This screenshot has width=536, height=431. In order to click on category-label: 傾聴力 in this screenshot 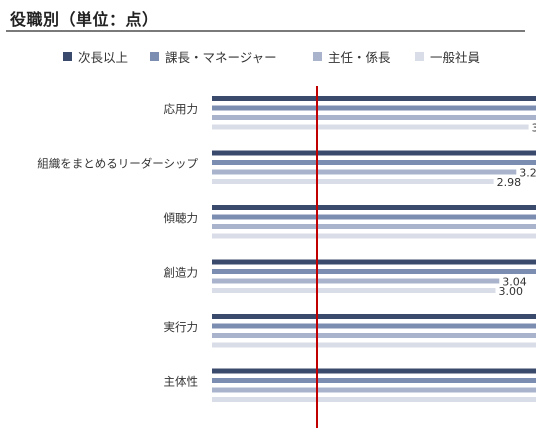, I will do `click(181, 218)`.